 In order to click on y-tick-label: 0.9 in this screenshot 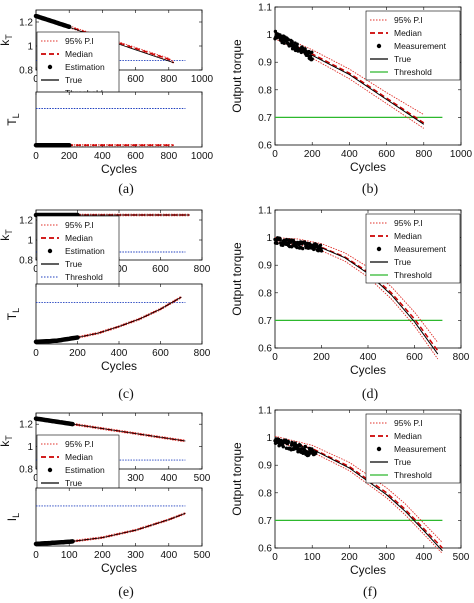, I will do `click(265, 63)`.